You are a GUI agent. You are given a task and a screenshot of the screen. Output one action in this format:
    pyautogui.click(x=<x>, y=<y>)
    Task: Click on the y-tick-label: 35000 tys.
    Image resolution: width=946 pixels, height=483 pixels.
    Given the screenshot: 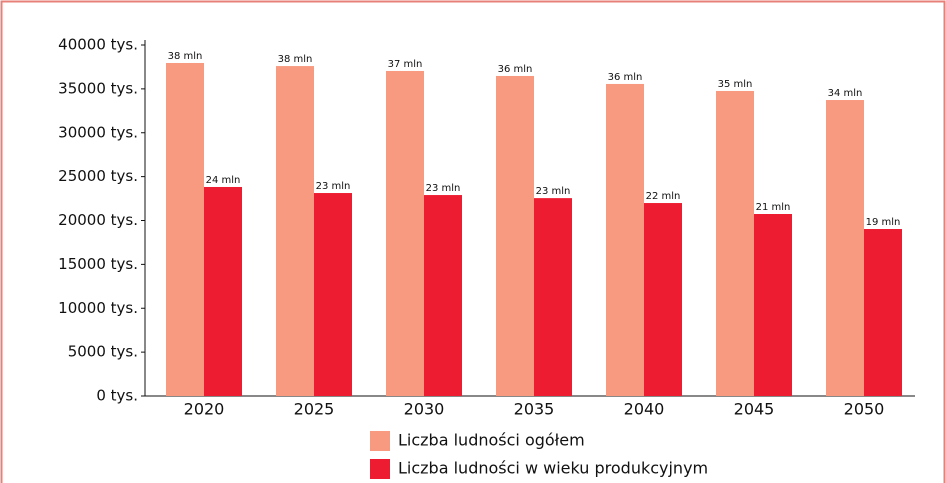 What is the action you would take?
    pyautogui.click(x=98, y=88)
    